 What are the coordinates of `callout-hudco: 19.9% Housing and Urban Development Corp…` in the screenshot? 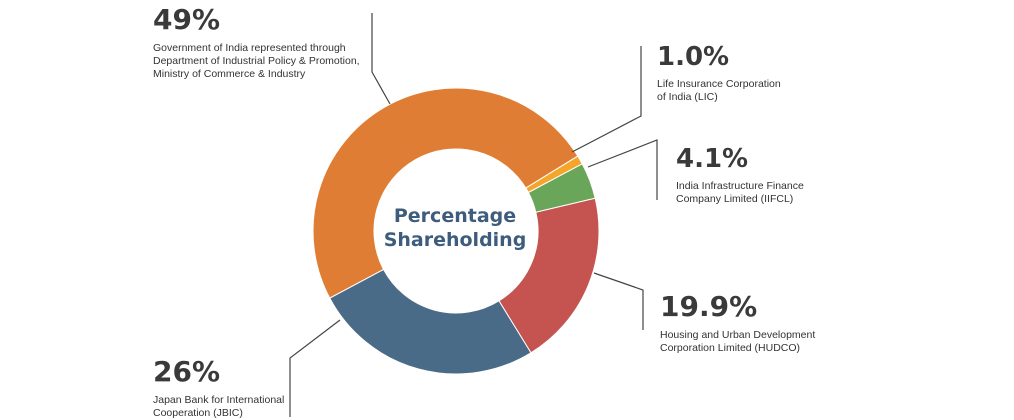 It's located at (737, 324).